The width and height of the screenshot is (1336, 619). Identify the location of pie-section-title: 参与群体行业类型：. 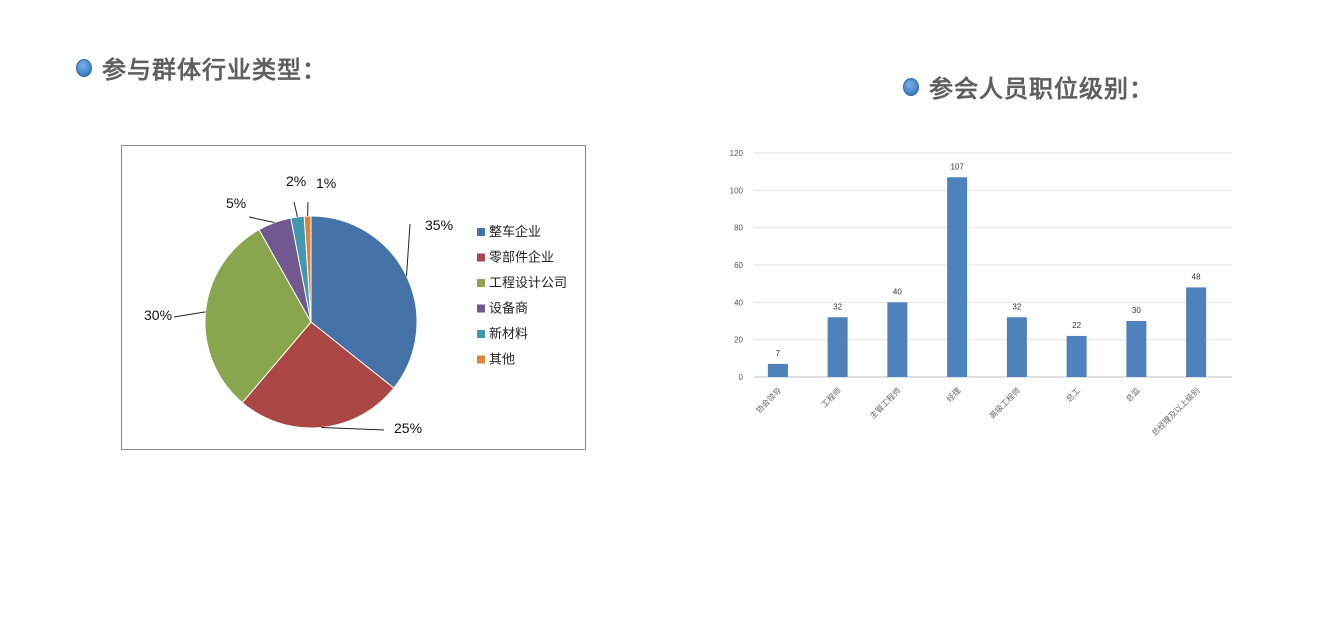
(214, 70).